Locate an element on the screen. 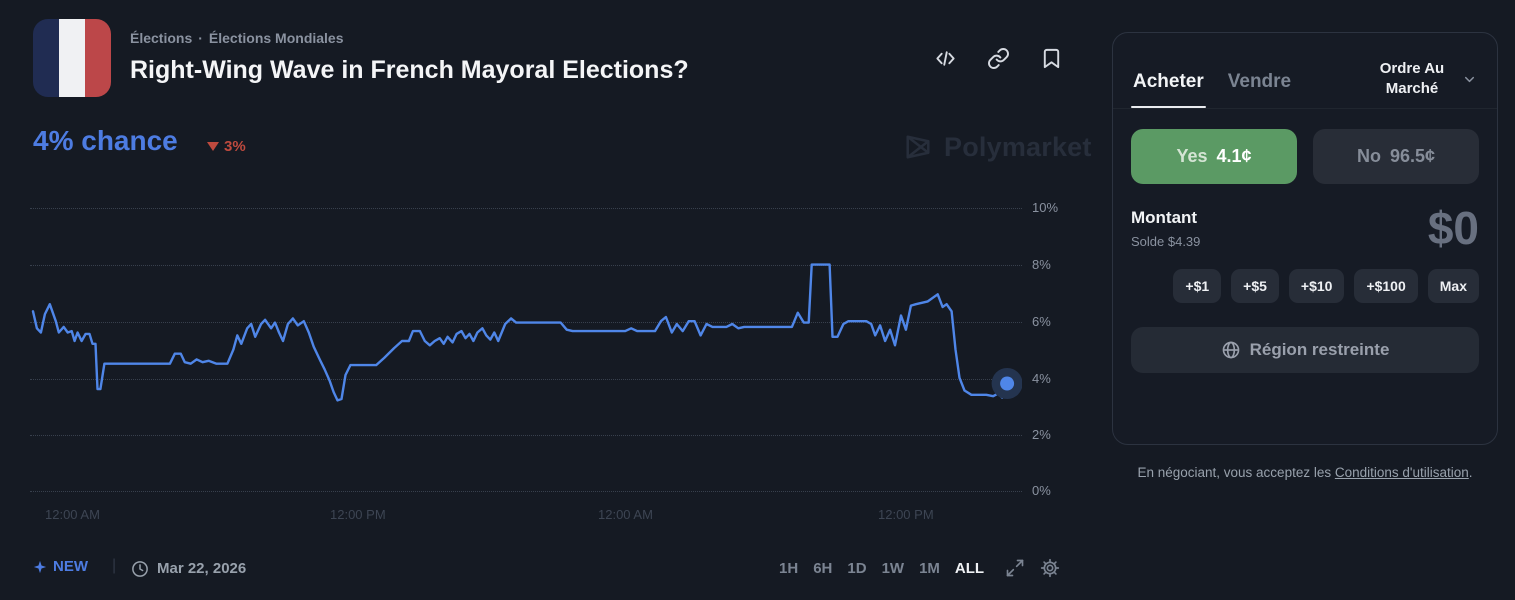 This screenshot has width=1515, height=600. copy-link-icon is located at coordinates (998, 58).